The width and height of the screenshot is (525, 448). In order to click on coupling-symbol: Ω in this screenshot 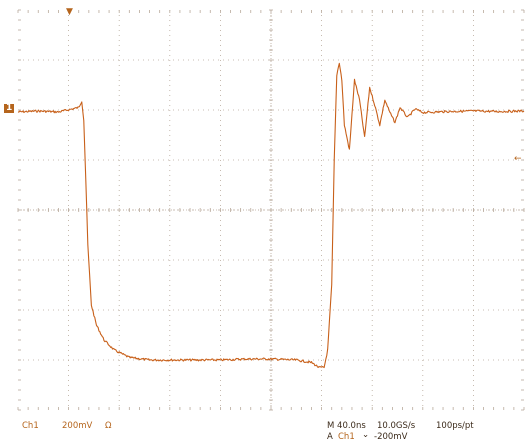, I will do `click(108, 426)`.